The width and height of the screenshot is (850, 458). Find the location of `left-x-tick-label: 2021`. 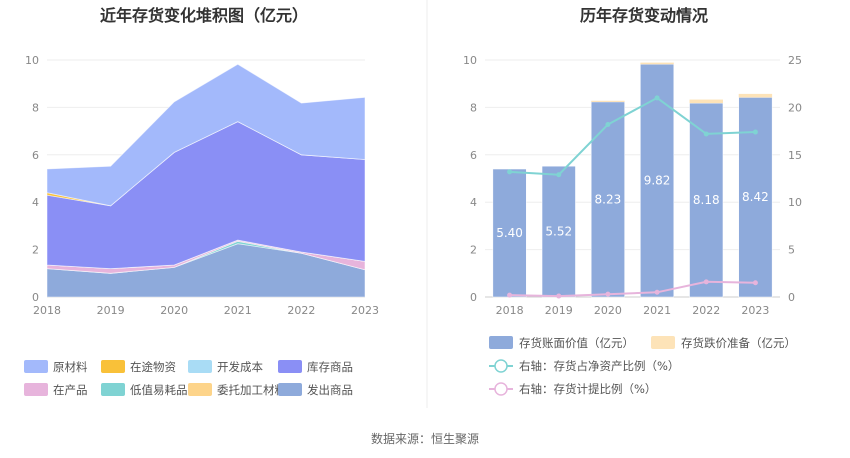

left-x-tick-label: 2021 is located at coordinates (238, 310).